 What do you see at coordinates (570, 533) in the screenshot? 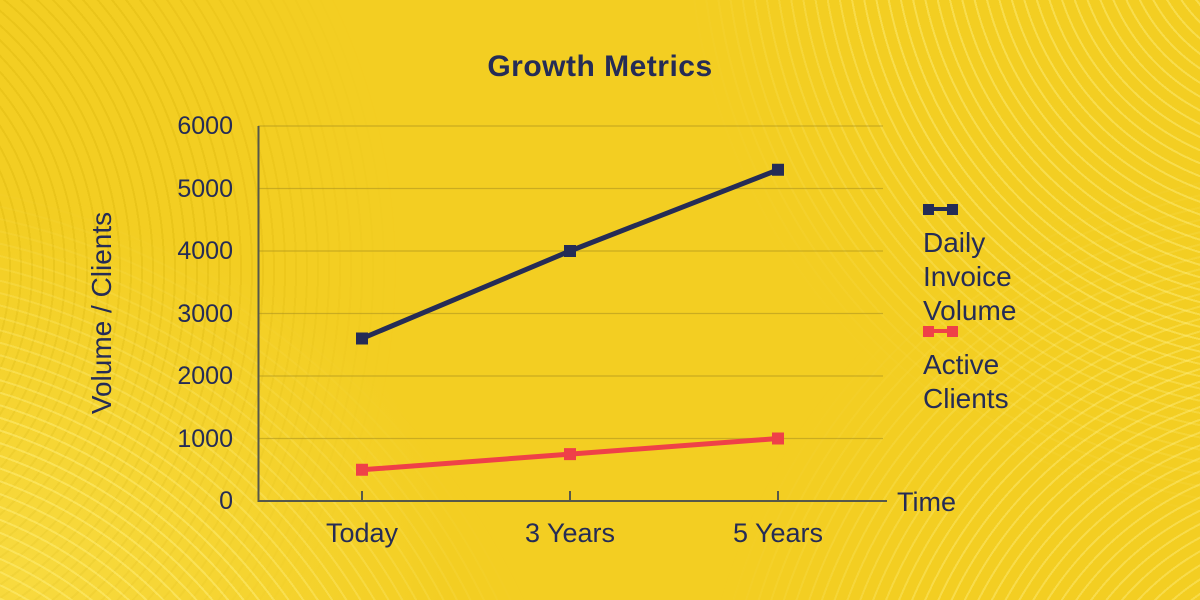
I see `x-tick-label-3-years: 3 Years` at bounding box center [570, 533].